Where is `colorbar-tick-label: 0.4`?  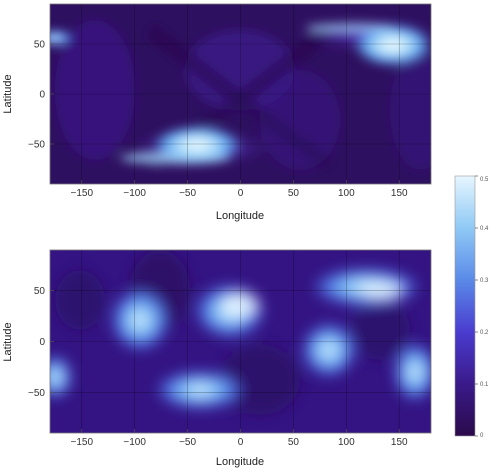 colorbar-tick-label: 0.4 is located at coordinates (484, 229).